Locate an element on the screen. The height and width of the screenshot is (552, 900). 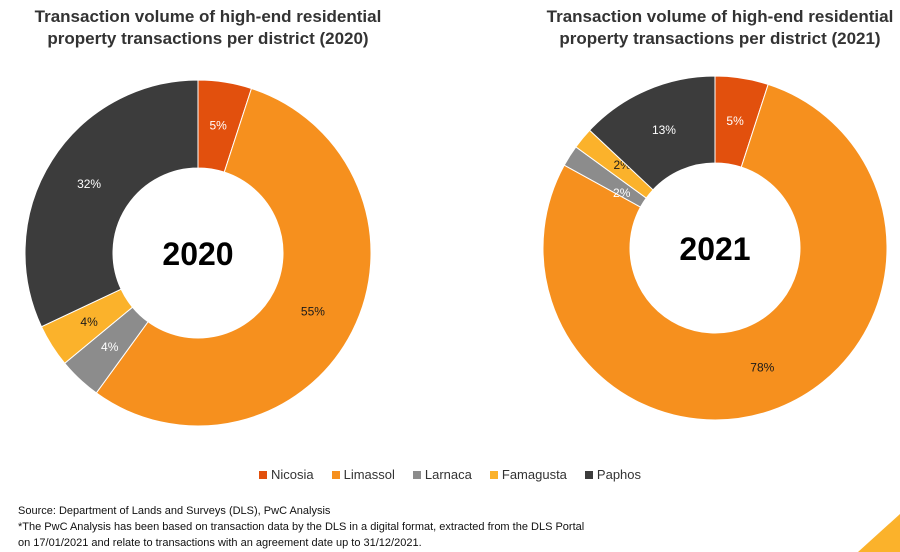
legend-label-larnaca: Larnaca is located at coordinates (448, 474).